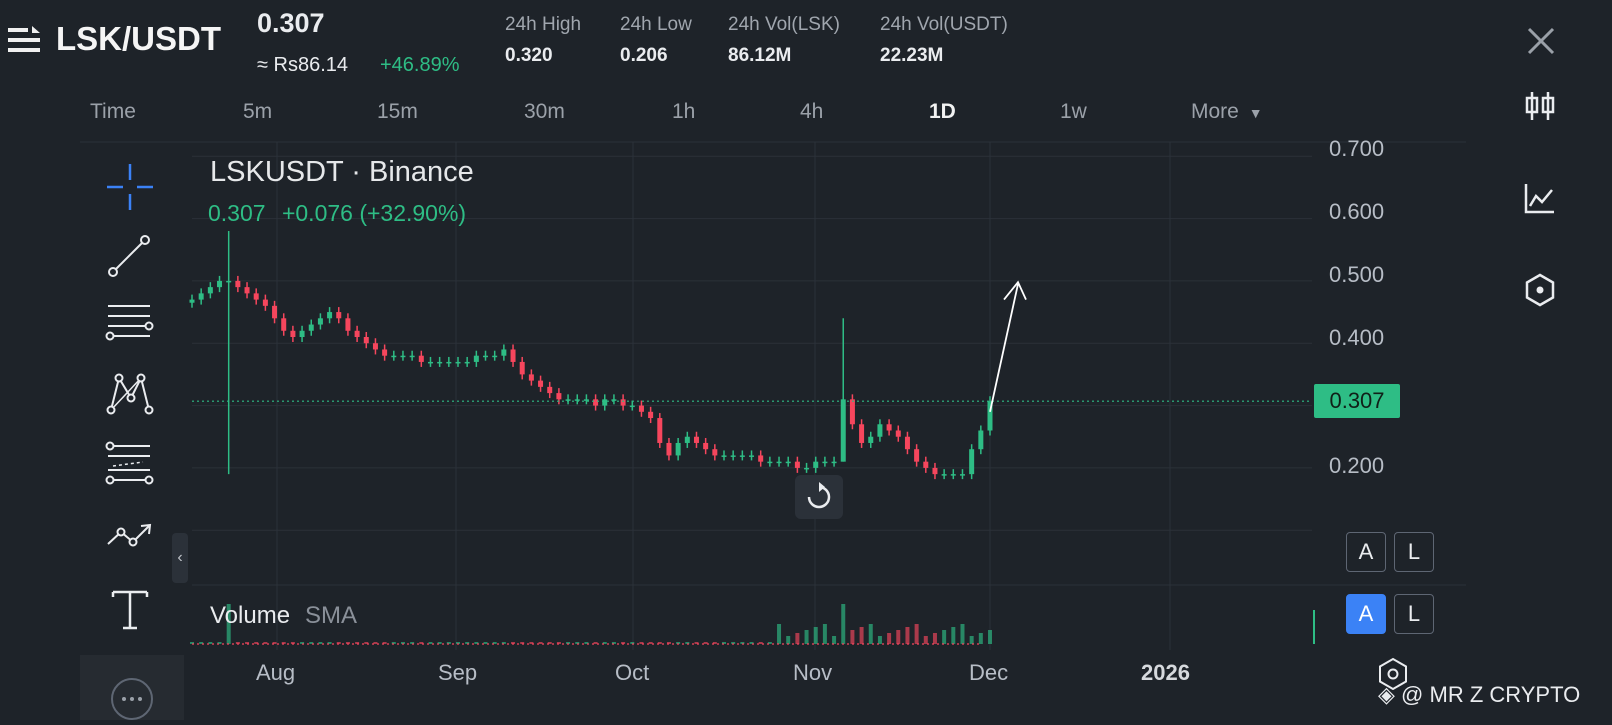 Image resolution: width=1612 pixels, height=725 pixels. I want to click on volume-axis-auto-button: A, so click(1366, 614).